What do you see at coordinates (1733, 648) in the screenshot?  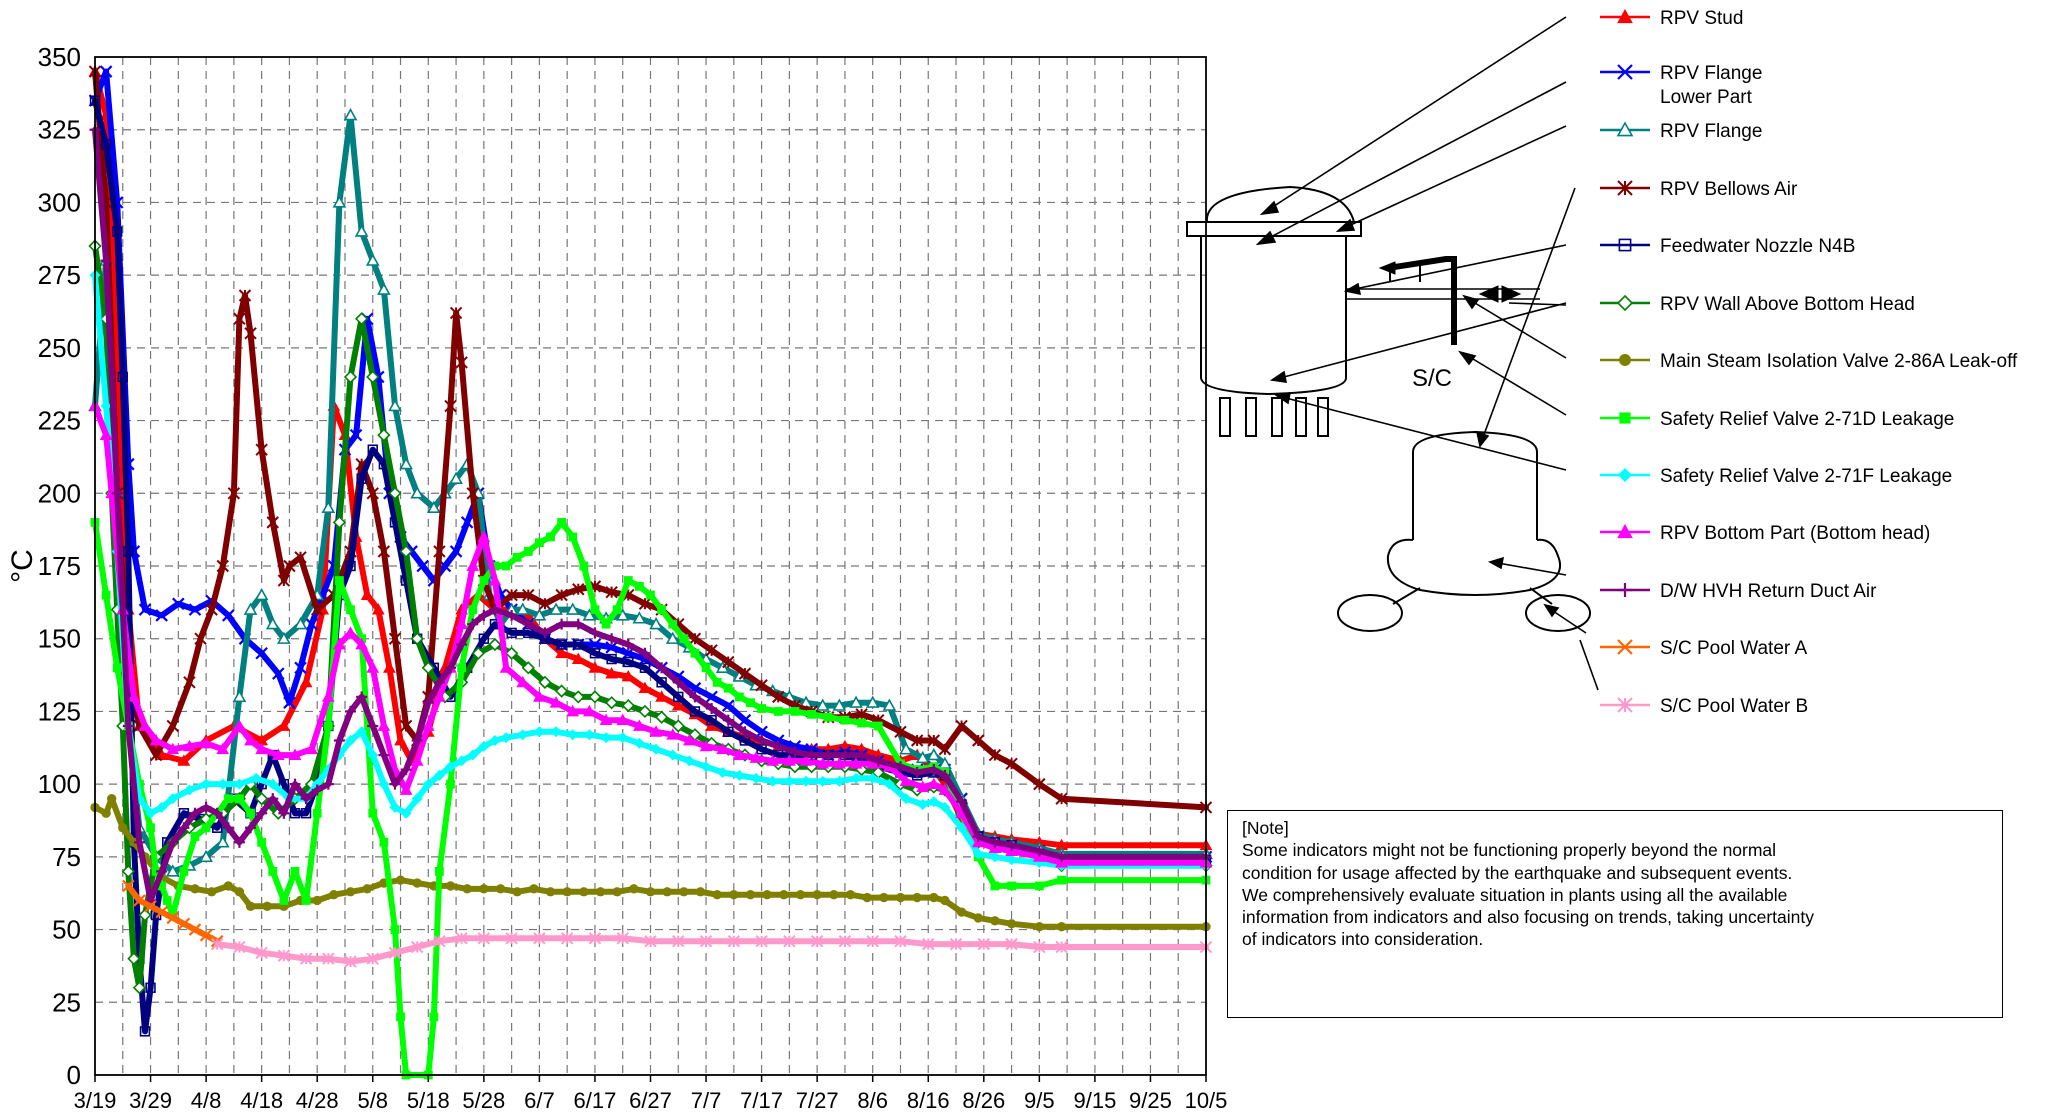 I see `legend-label: S/C Pool Water A` at bounding box center [1733, 648].